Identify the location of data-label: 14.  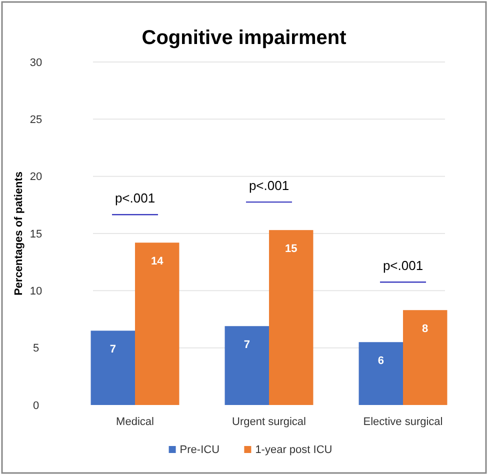
(157, 262).